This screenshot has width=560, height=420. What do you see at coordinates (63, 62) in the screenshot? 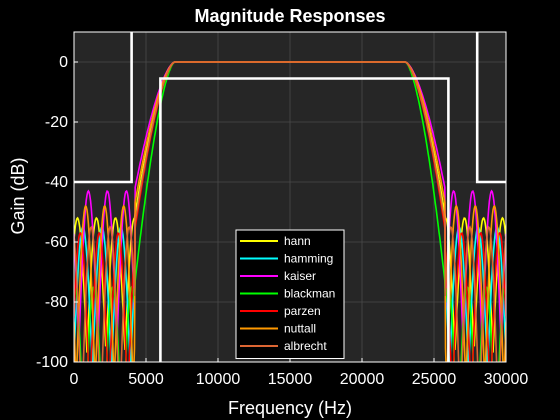
I see `y-tick-label: 0` at bounding box center [63, 62].